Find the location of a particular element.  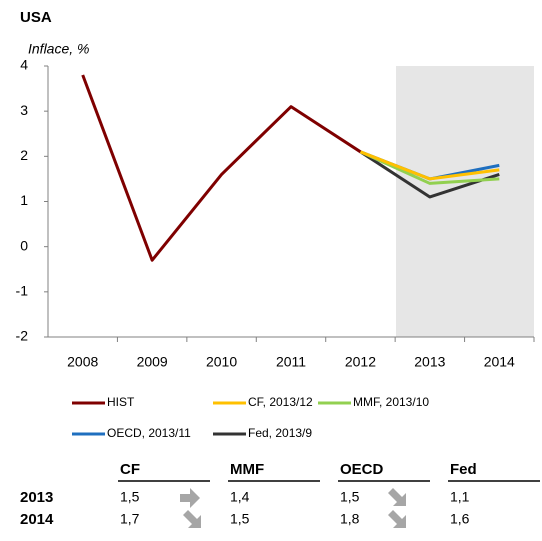

y-tick-label: 3 is located at coordinates (24, 110).